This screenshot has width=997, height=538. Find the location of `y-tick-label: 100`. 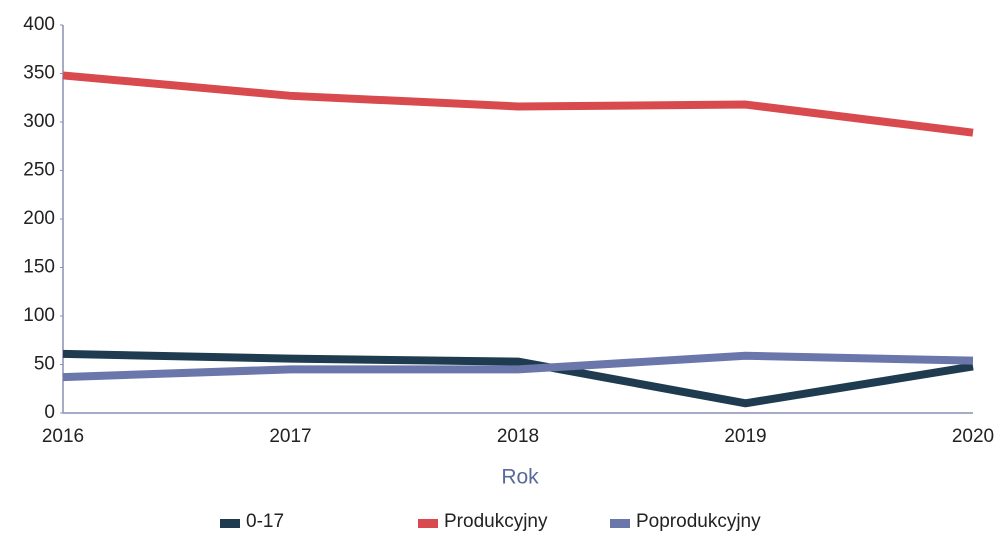

y-tick-label: 100 is located at coordinates (39, 315).